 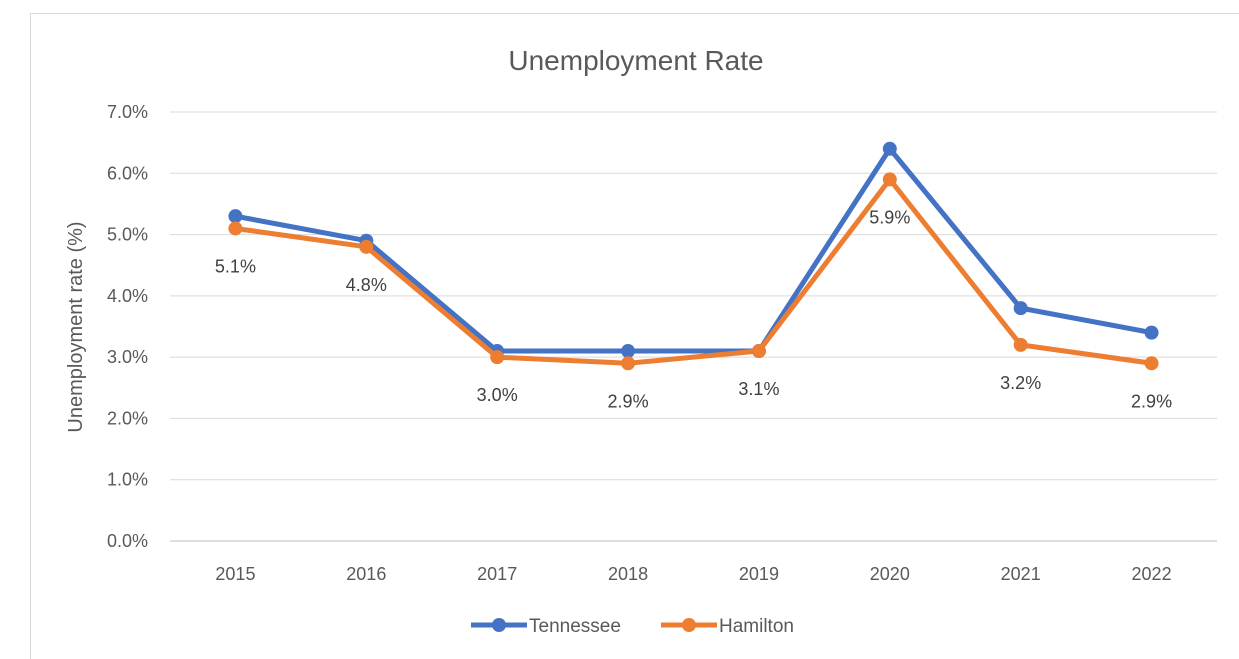 What do you see at coordinates (575, 626) in the screenshot?
I see `legend-label: Tennessee` at bounding box center [575, 626].